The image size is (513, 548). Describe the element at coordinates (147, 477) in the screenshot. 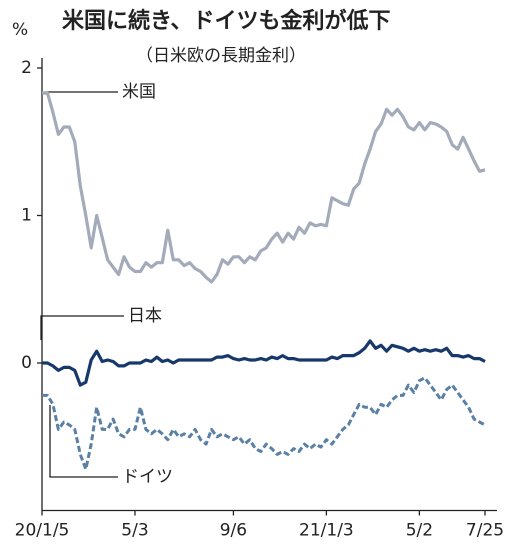

I see `series-label: ドイツ` at that location.